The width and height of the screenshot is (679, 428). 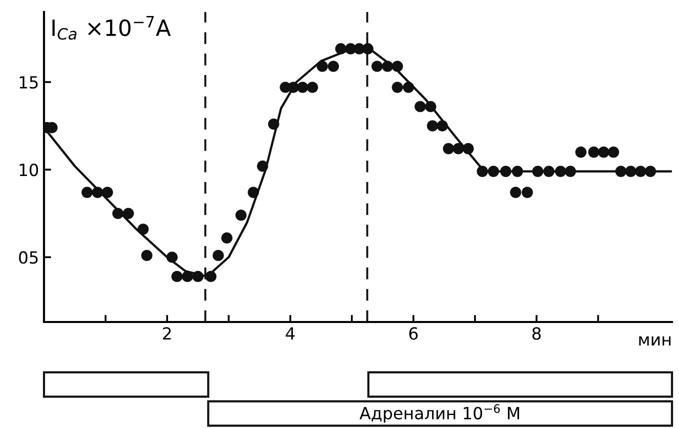 I want to click on text: Адреналин 10$^{−6}$ М, so click(x=440, y=413).